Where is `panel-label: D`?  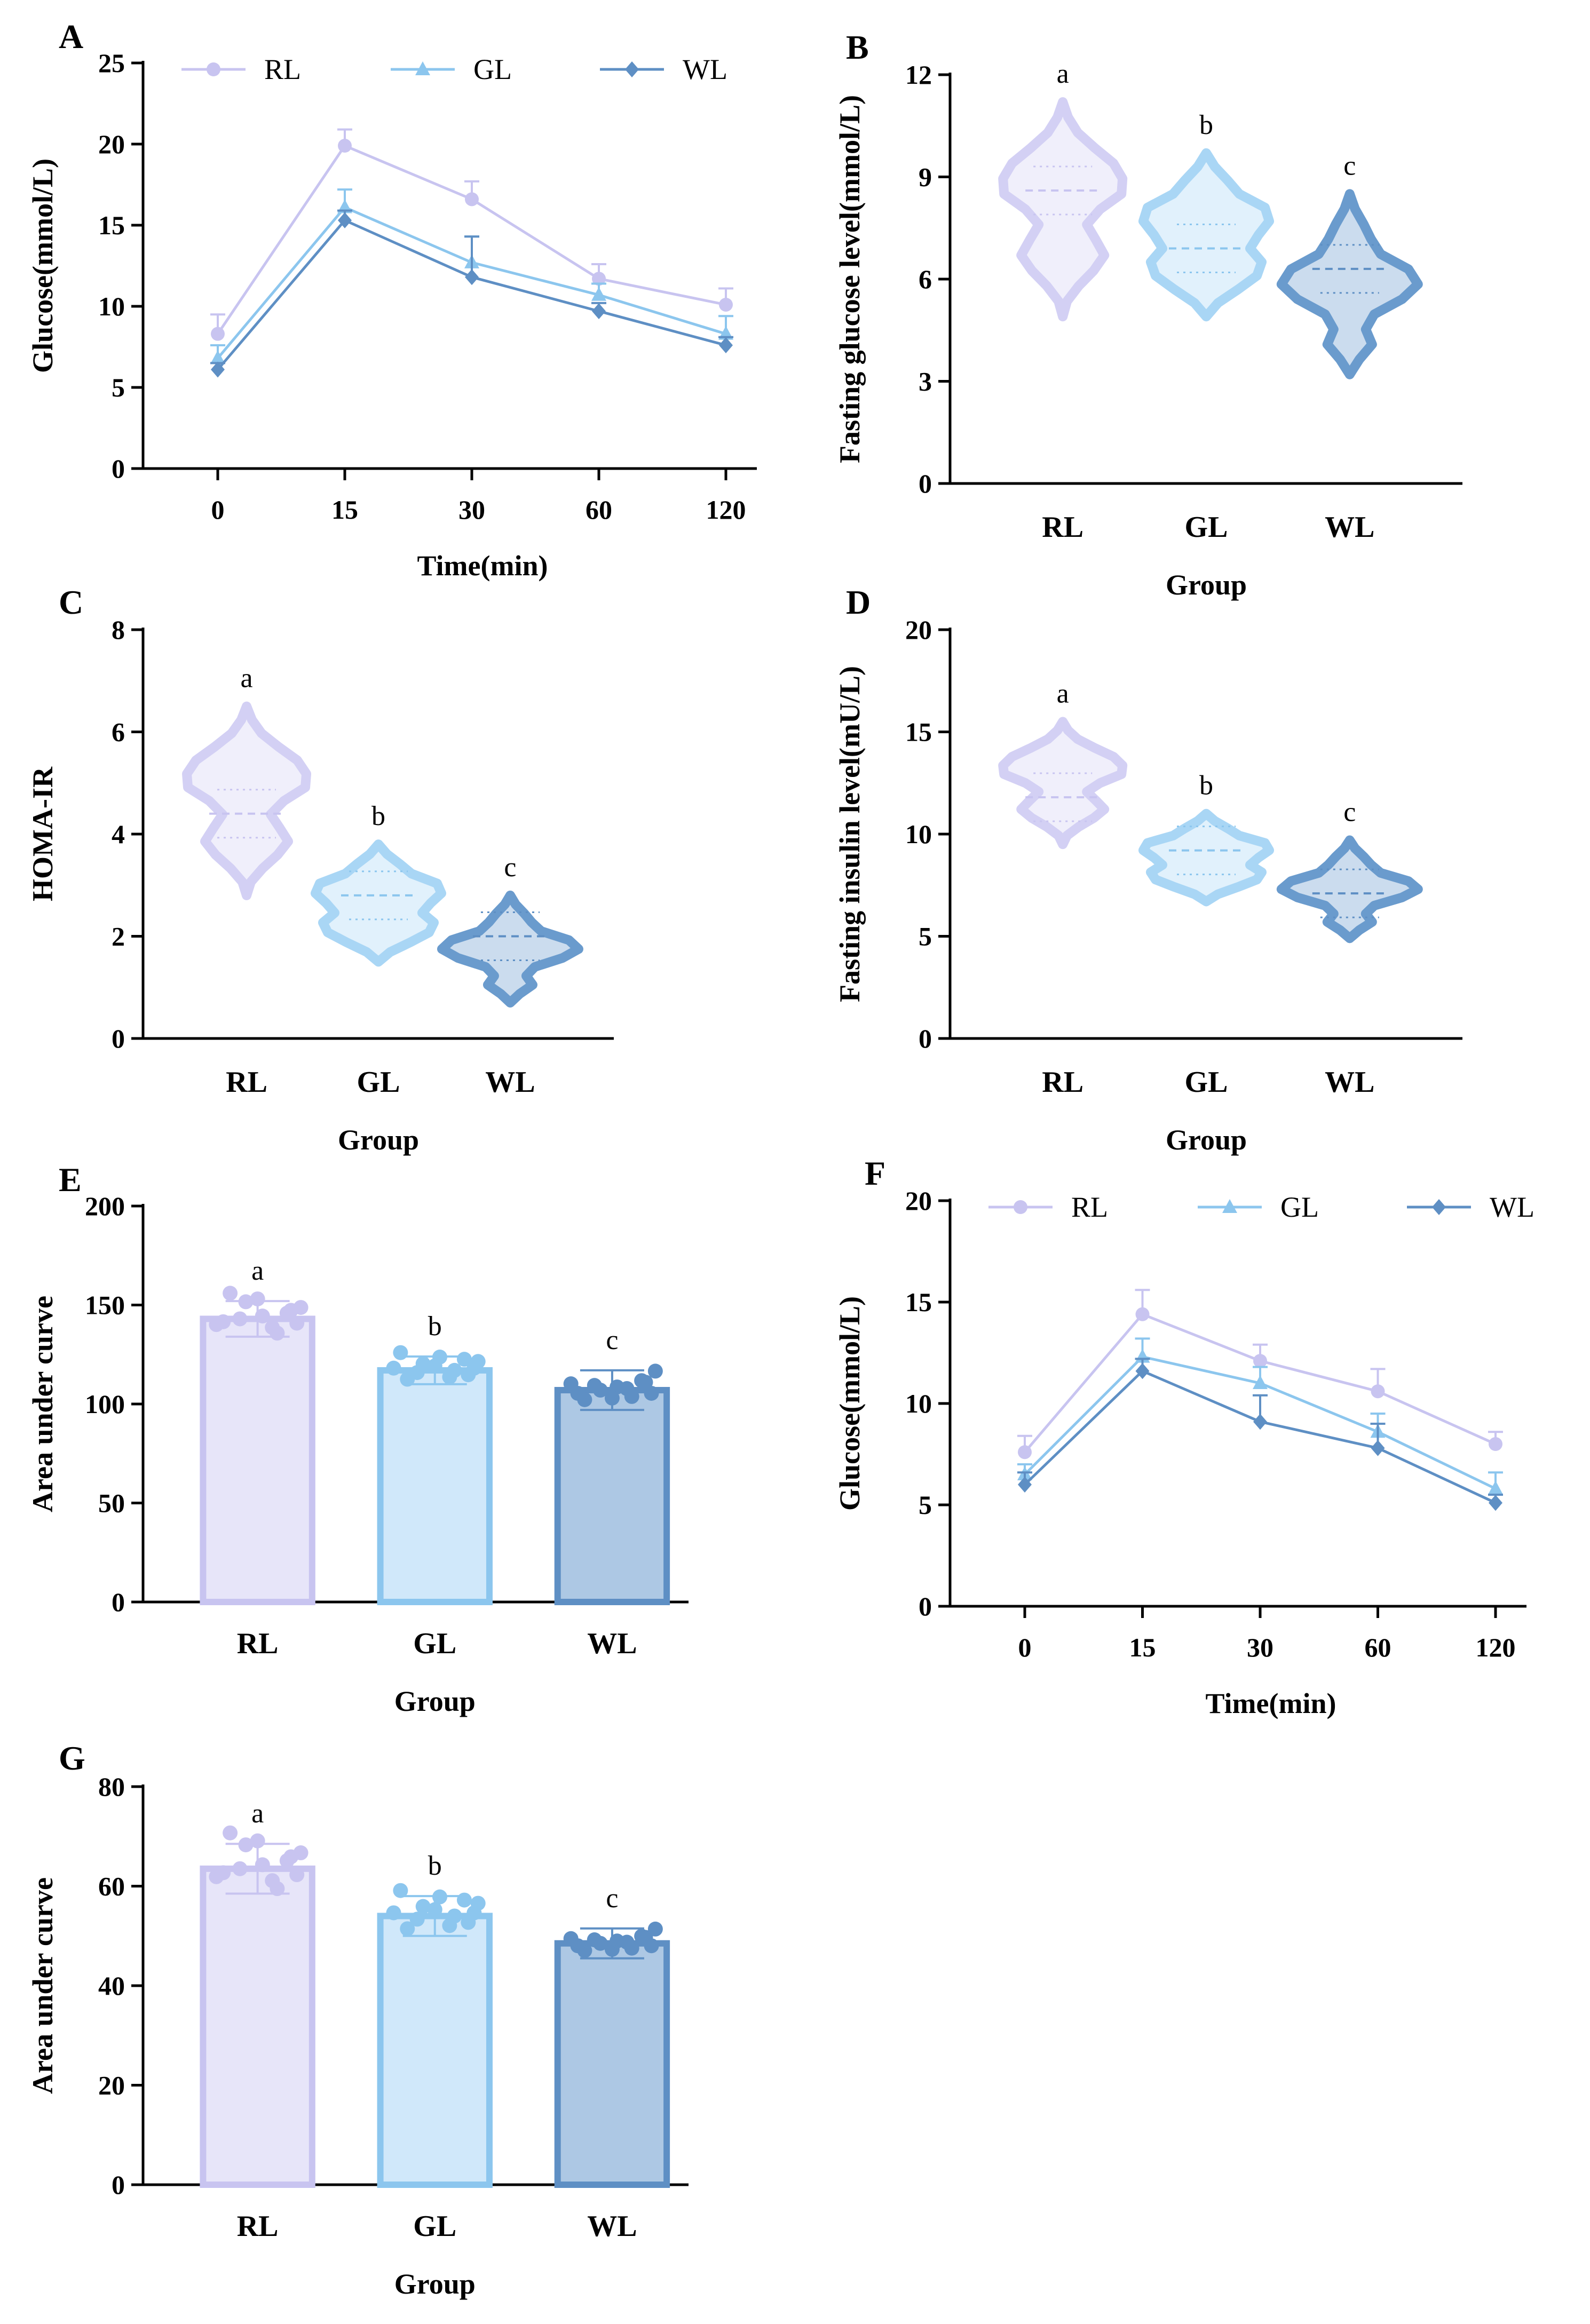
panel-label: D is located at coordinates (858, 602).